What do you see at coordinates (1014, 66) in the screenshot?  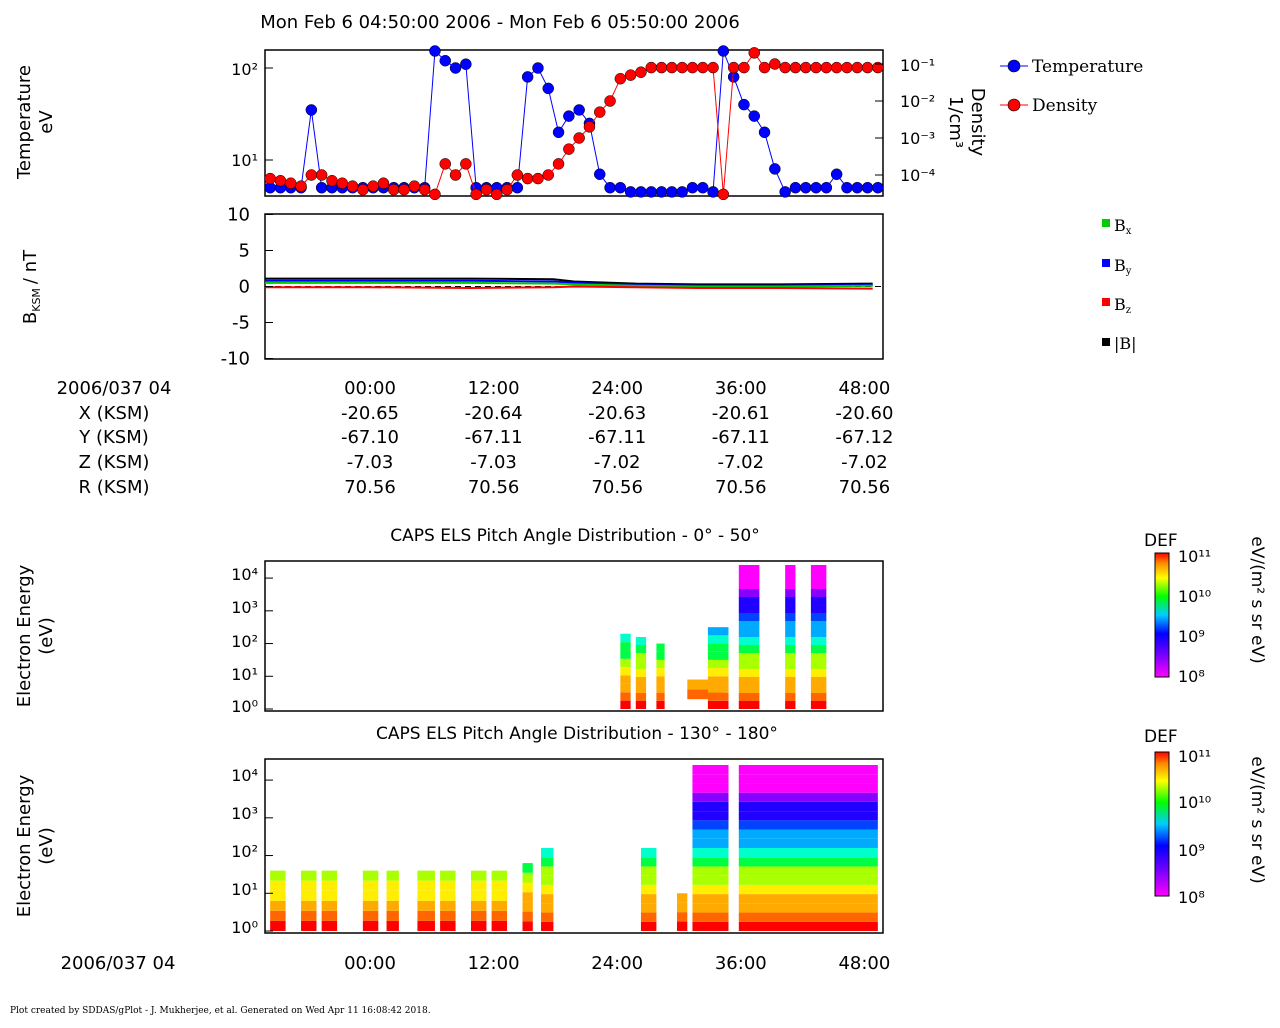 I see `legend-temperature-marker` at bounding box center [1014, 66].